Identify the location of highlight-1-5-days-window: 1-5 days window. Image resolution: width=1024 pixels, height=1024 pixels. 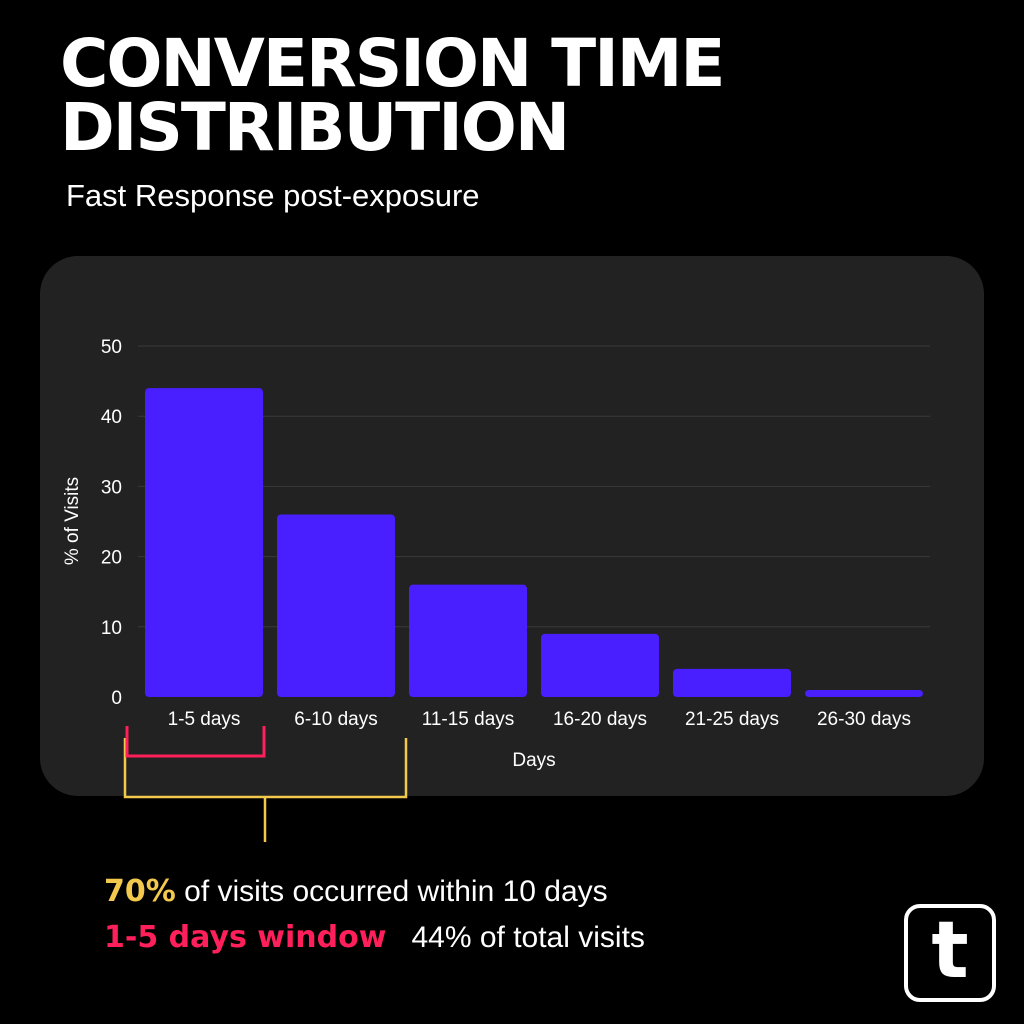
(245, 937).